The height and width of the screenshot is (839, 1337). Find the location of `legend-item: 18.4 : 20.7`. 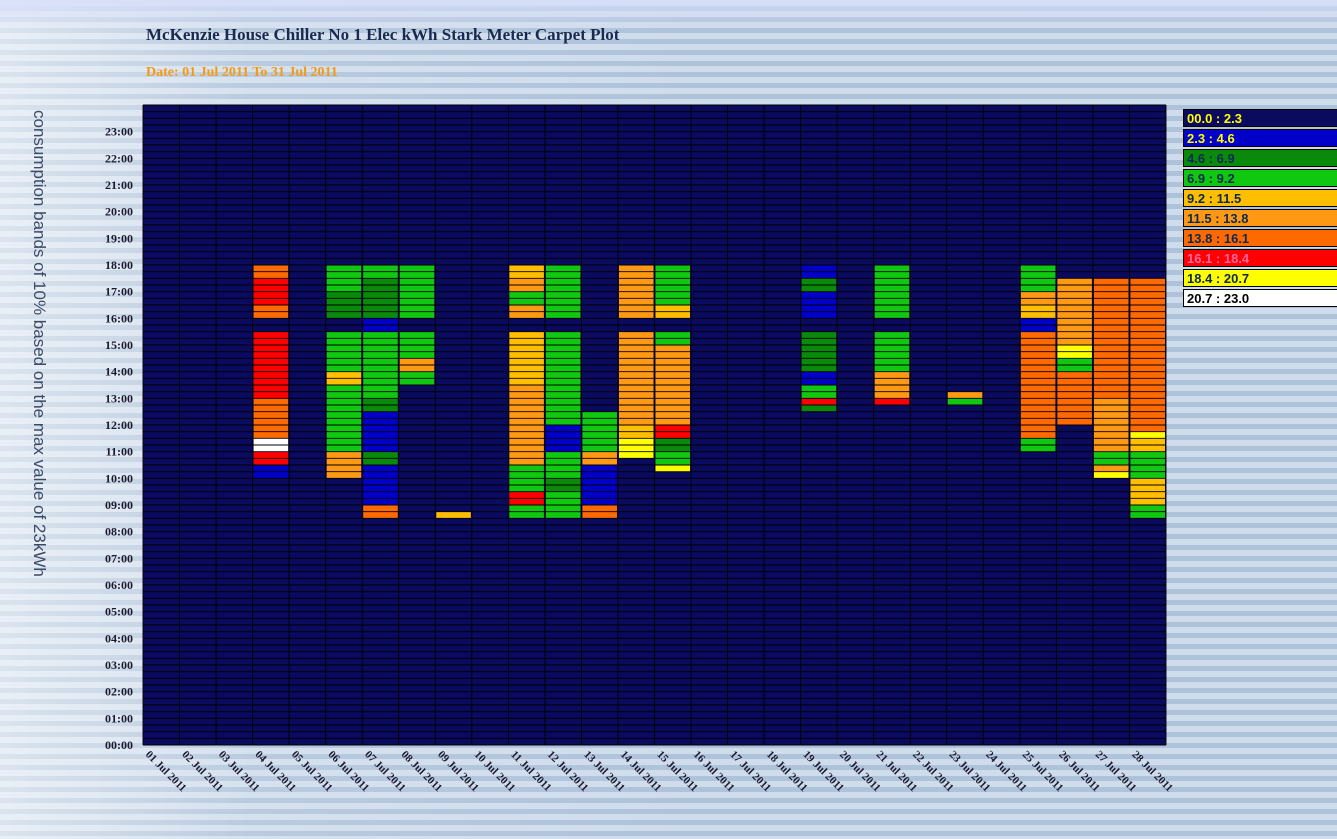

legend-item: 18.4 : 20.7 is located at coordinates (1260, 278).